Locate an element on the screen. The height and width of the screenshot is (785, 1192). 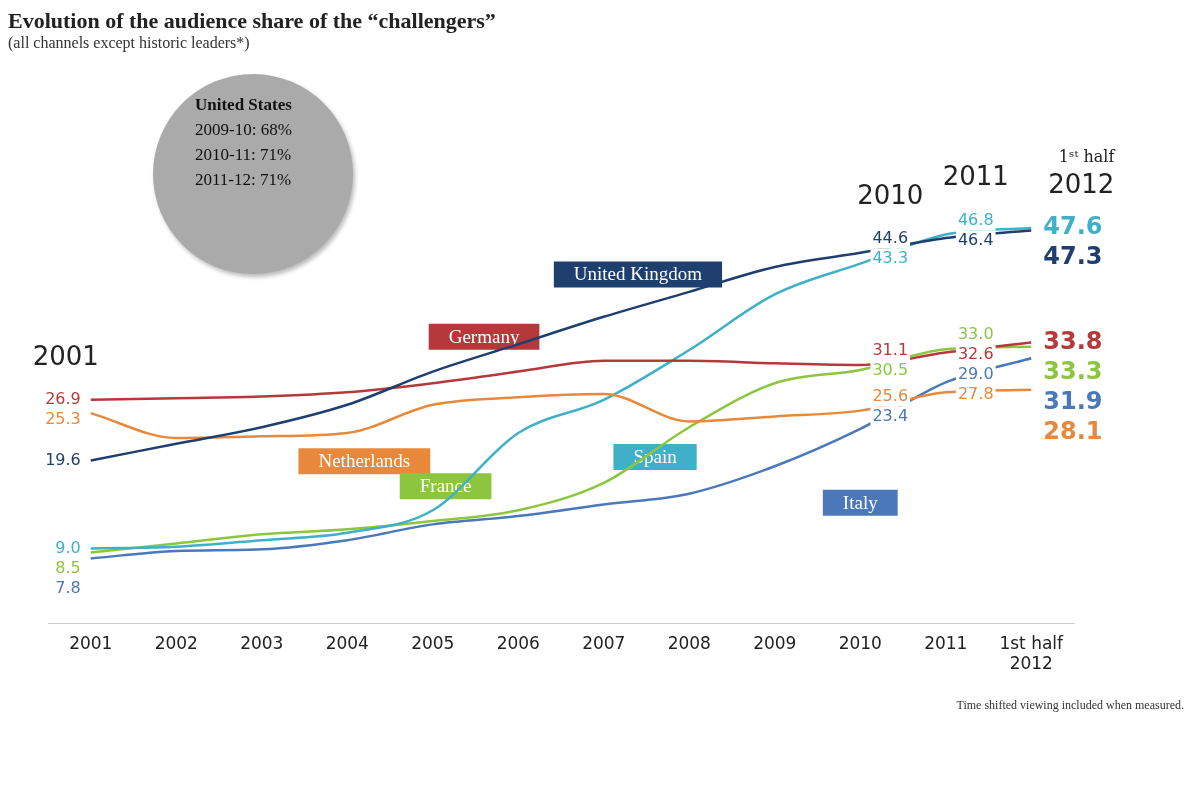
data-label: 33.8 is located at coordinates (1073, 340).